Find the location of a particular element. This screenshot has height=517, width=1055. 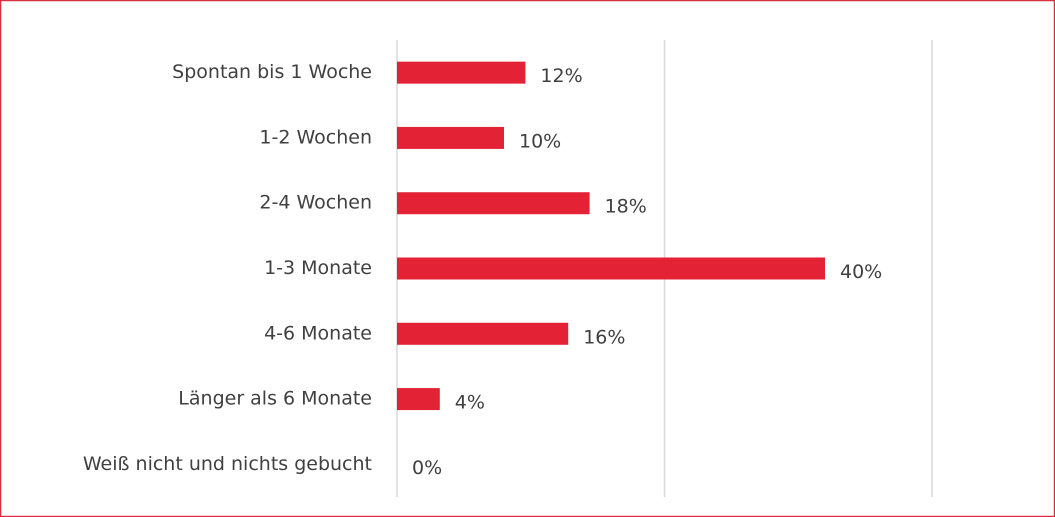

value-label: 40% is located at coordinates (861, 272).